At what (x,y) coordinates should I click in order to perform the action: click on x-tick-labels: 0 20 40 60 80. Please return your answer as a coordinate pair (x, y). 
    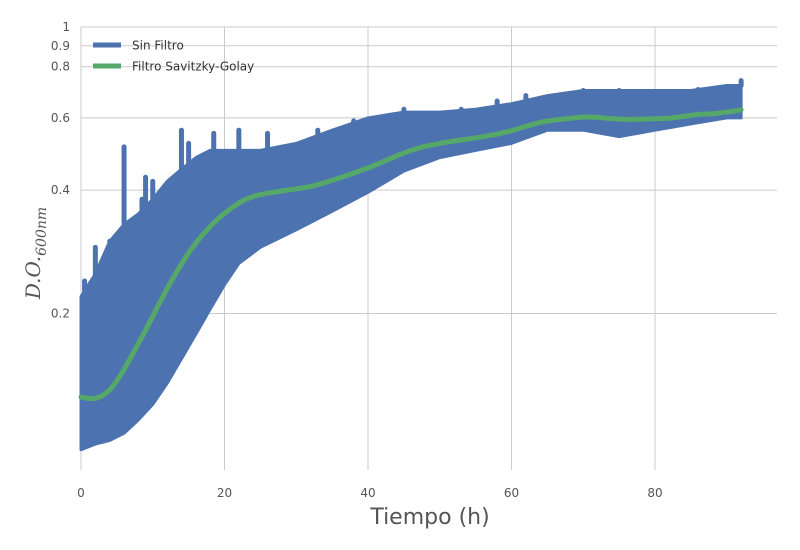
    Looking at the image, I should click on (369, 493).